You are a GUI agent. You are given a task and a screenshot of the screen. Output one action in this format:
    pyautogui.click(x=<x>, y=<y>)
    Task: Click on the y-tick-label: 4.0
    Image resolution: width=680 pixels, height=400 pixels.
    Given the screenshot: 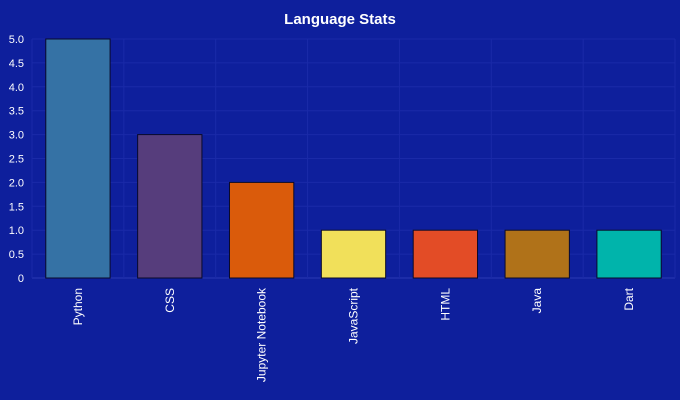 What is the action you would take?
    pyautogui.click(x=16, y=88)
    